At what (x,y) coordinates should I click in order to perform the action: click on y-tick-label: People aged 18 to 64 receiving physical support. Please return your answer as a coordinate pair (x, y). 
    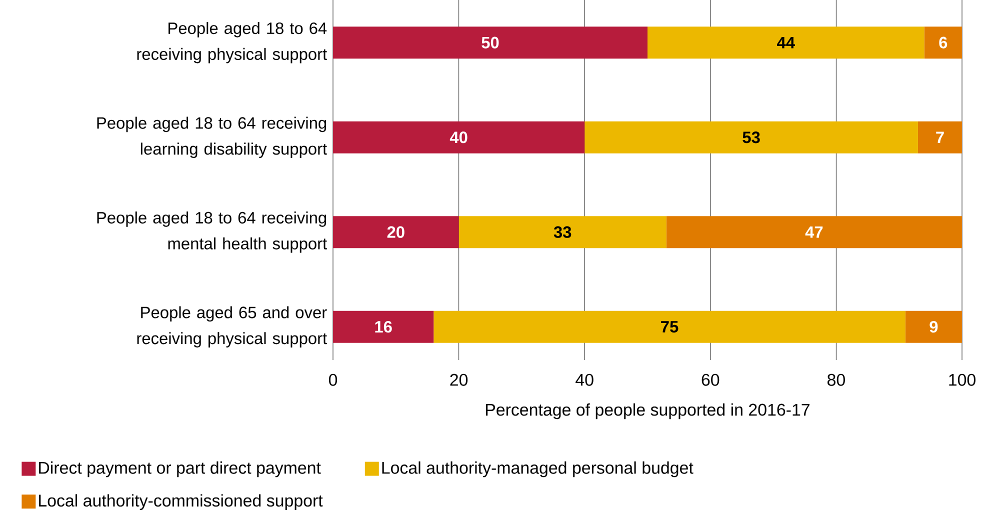
    Looking at the image, I should click on (232, 43).